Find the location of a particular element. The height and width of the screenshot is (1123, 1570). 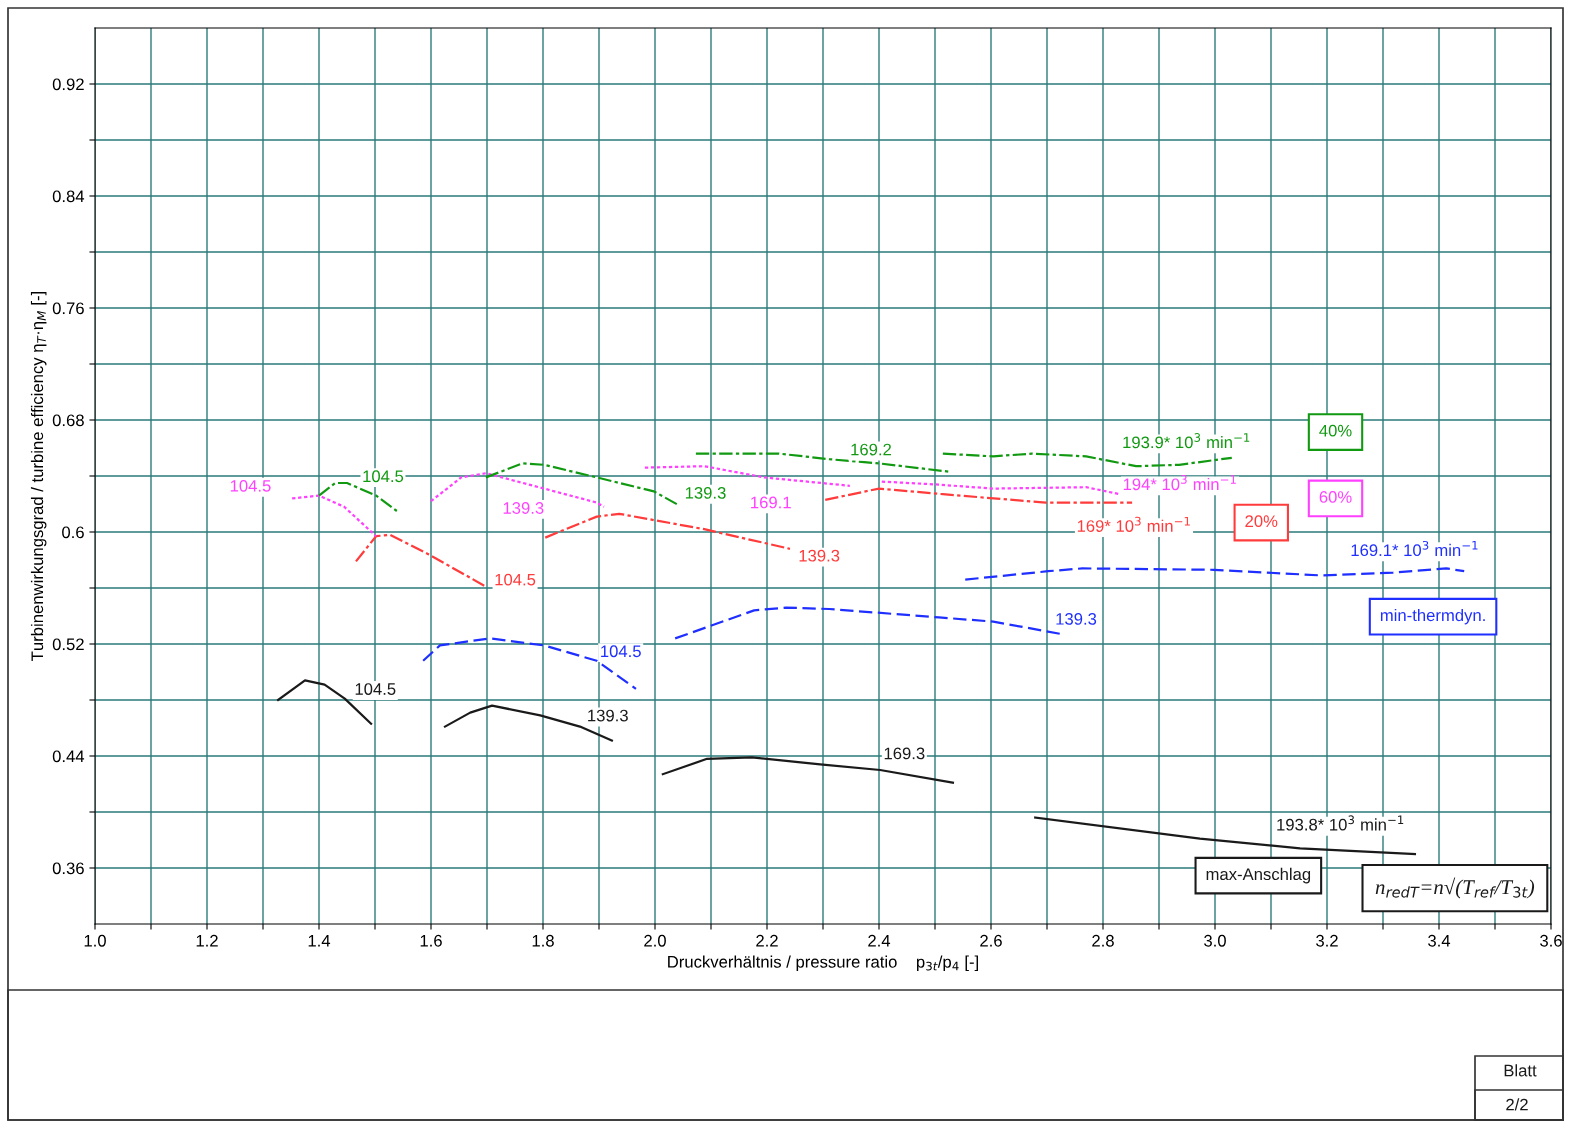

x-tick-label: 2.6 is located at coordinates (991, 940).